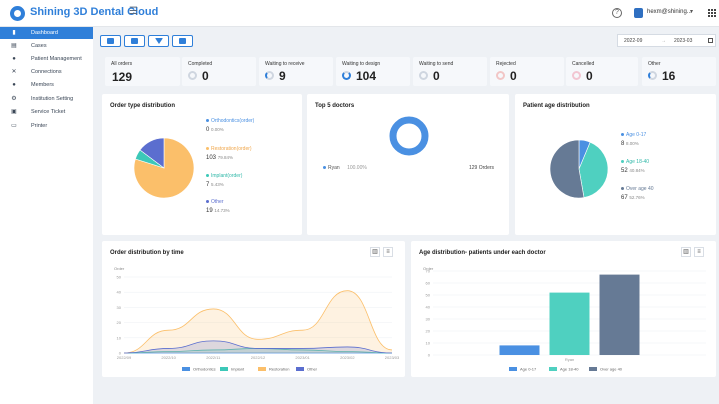 The height and width of the screenshot is (404, 719). Describe the element at coordinates (624, 171) in the screenshot. I see `legend-count: 52` at that location.